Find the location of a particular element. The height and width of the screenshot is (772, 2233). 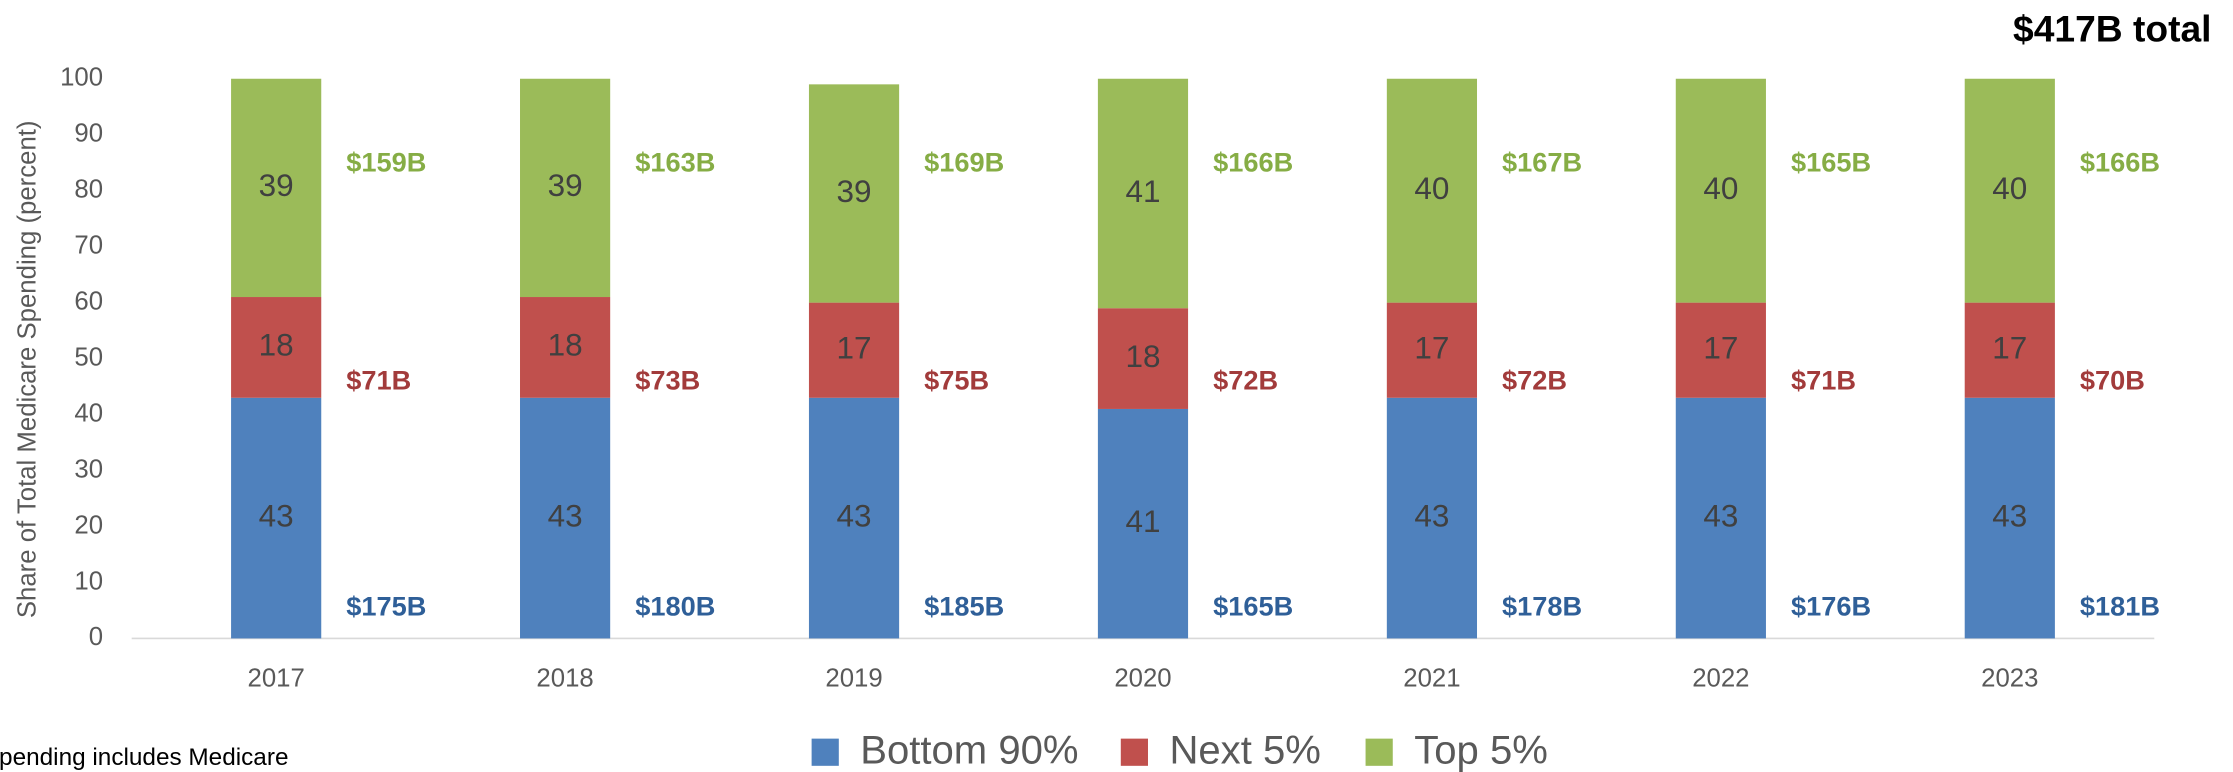

x-tick-label: 2020 is located at coordinates (1142, 679).